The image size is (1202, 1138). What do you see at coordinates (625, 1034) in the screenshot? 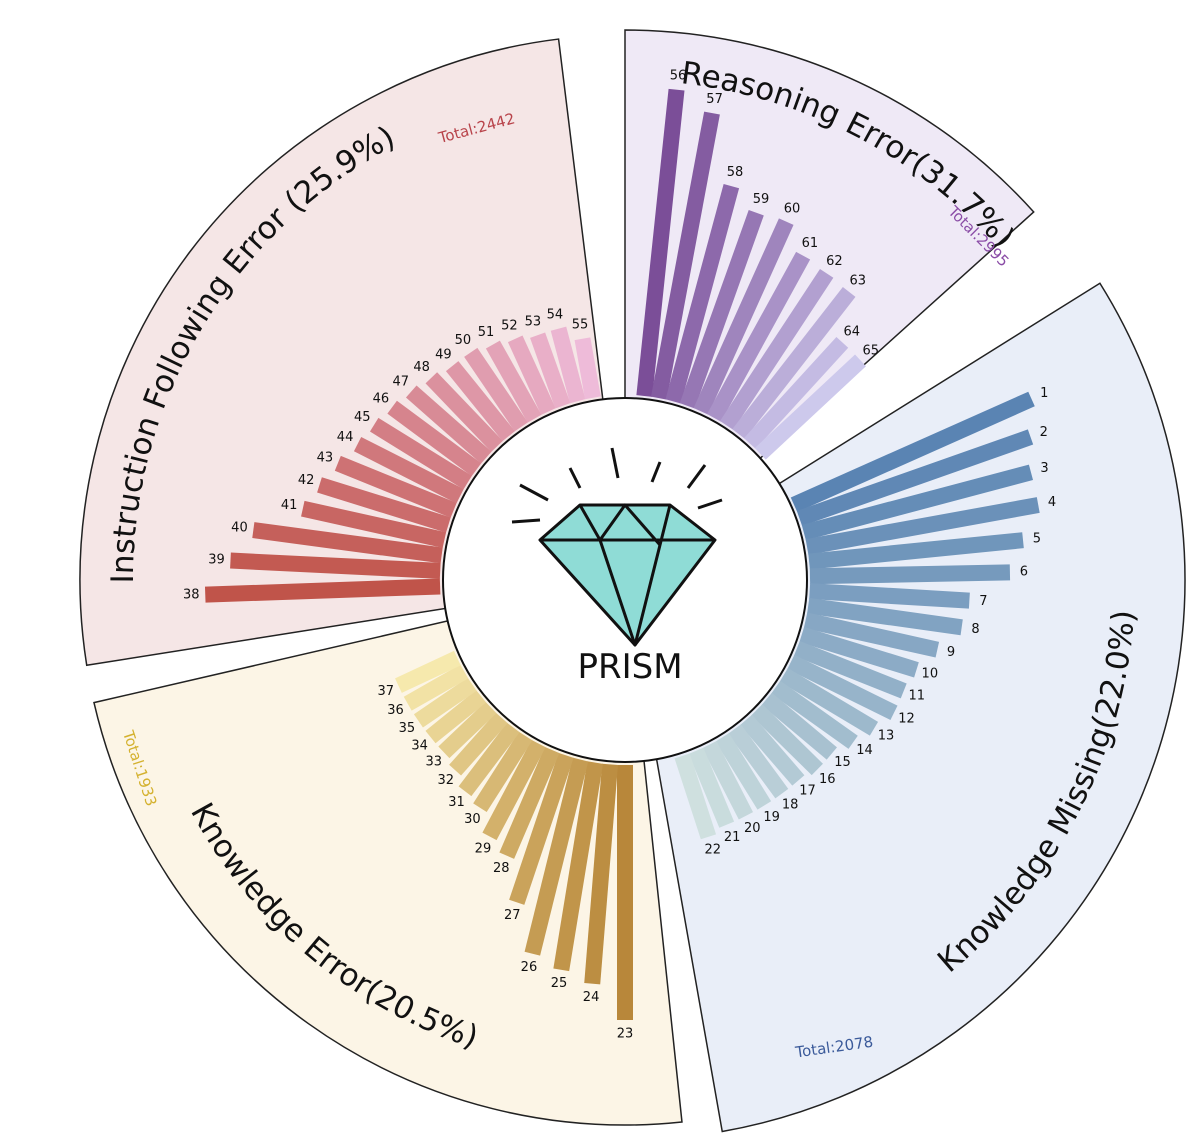
I see `bar-label: 23` at bounding box center [625, 1034].